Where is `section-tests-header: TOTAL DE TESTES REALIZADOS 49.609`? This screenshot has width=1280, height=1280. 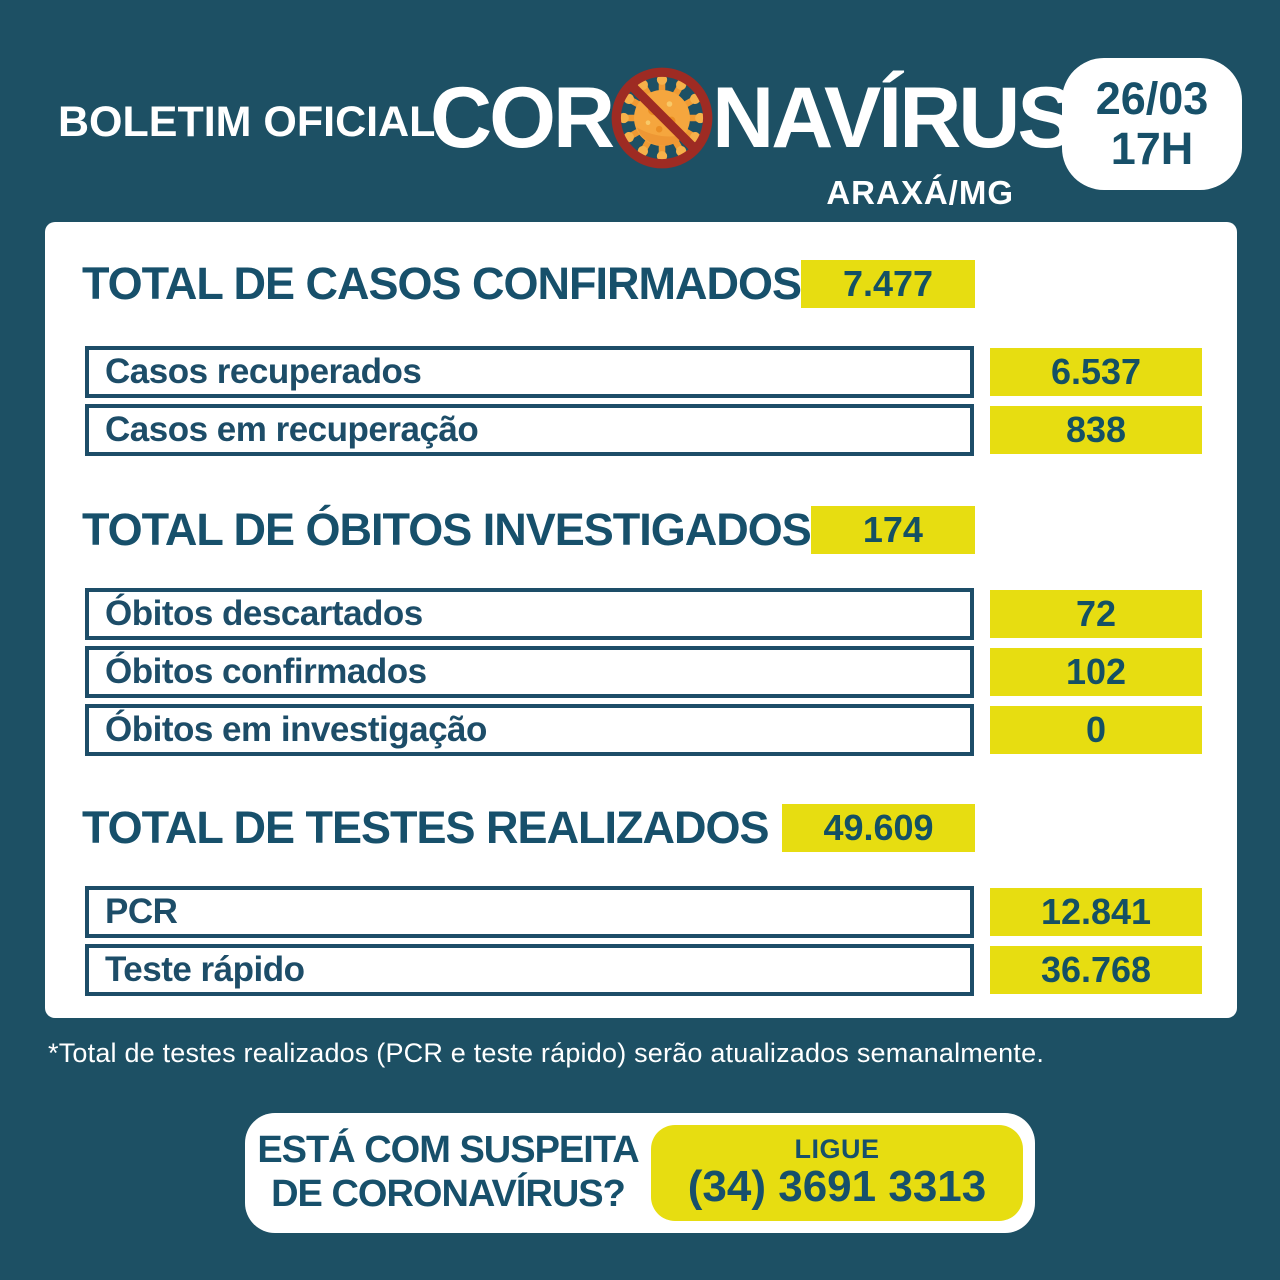
section-tests-header: TOTAL DE TESTES REALIZADOS 49.609 is located at coordinates (528, 828).